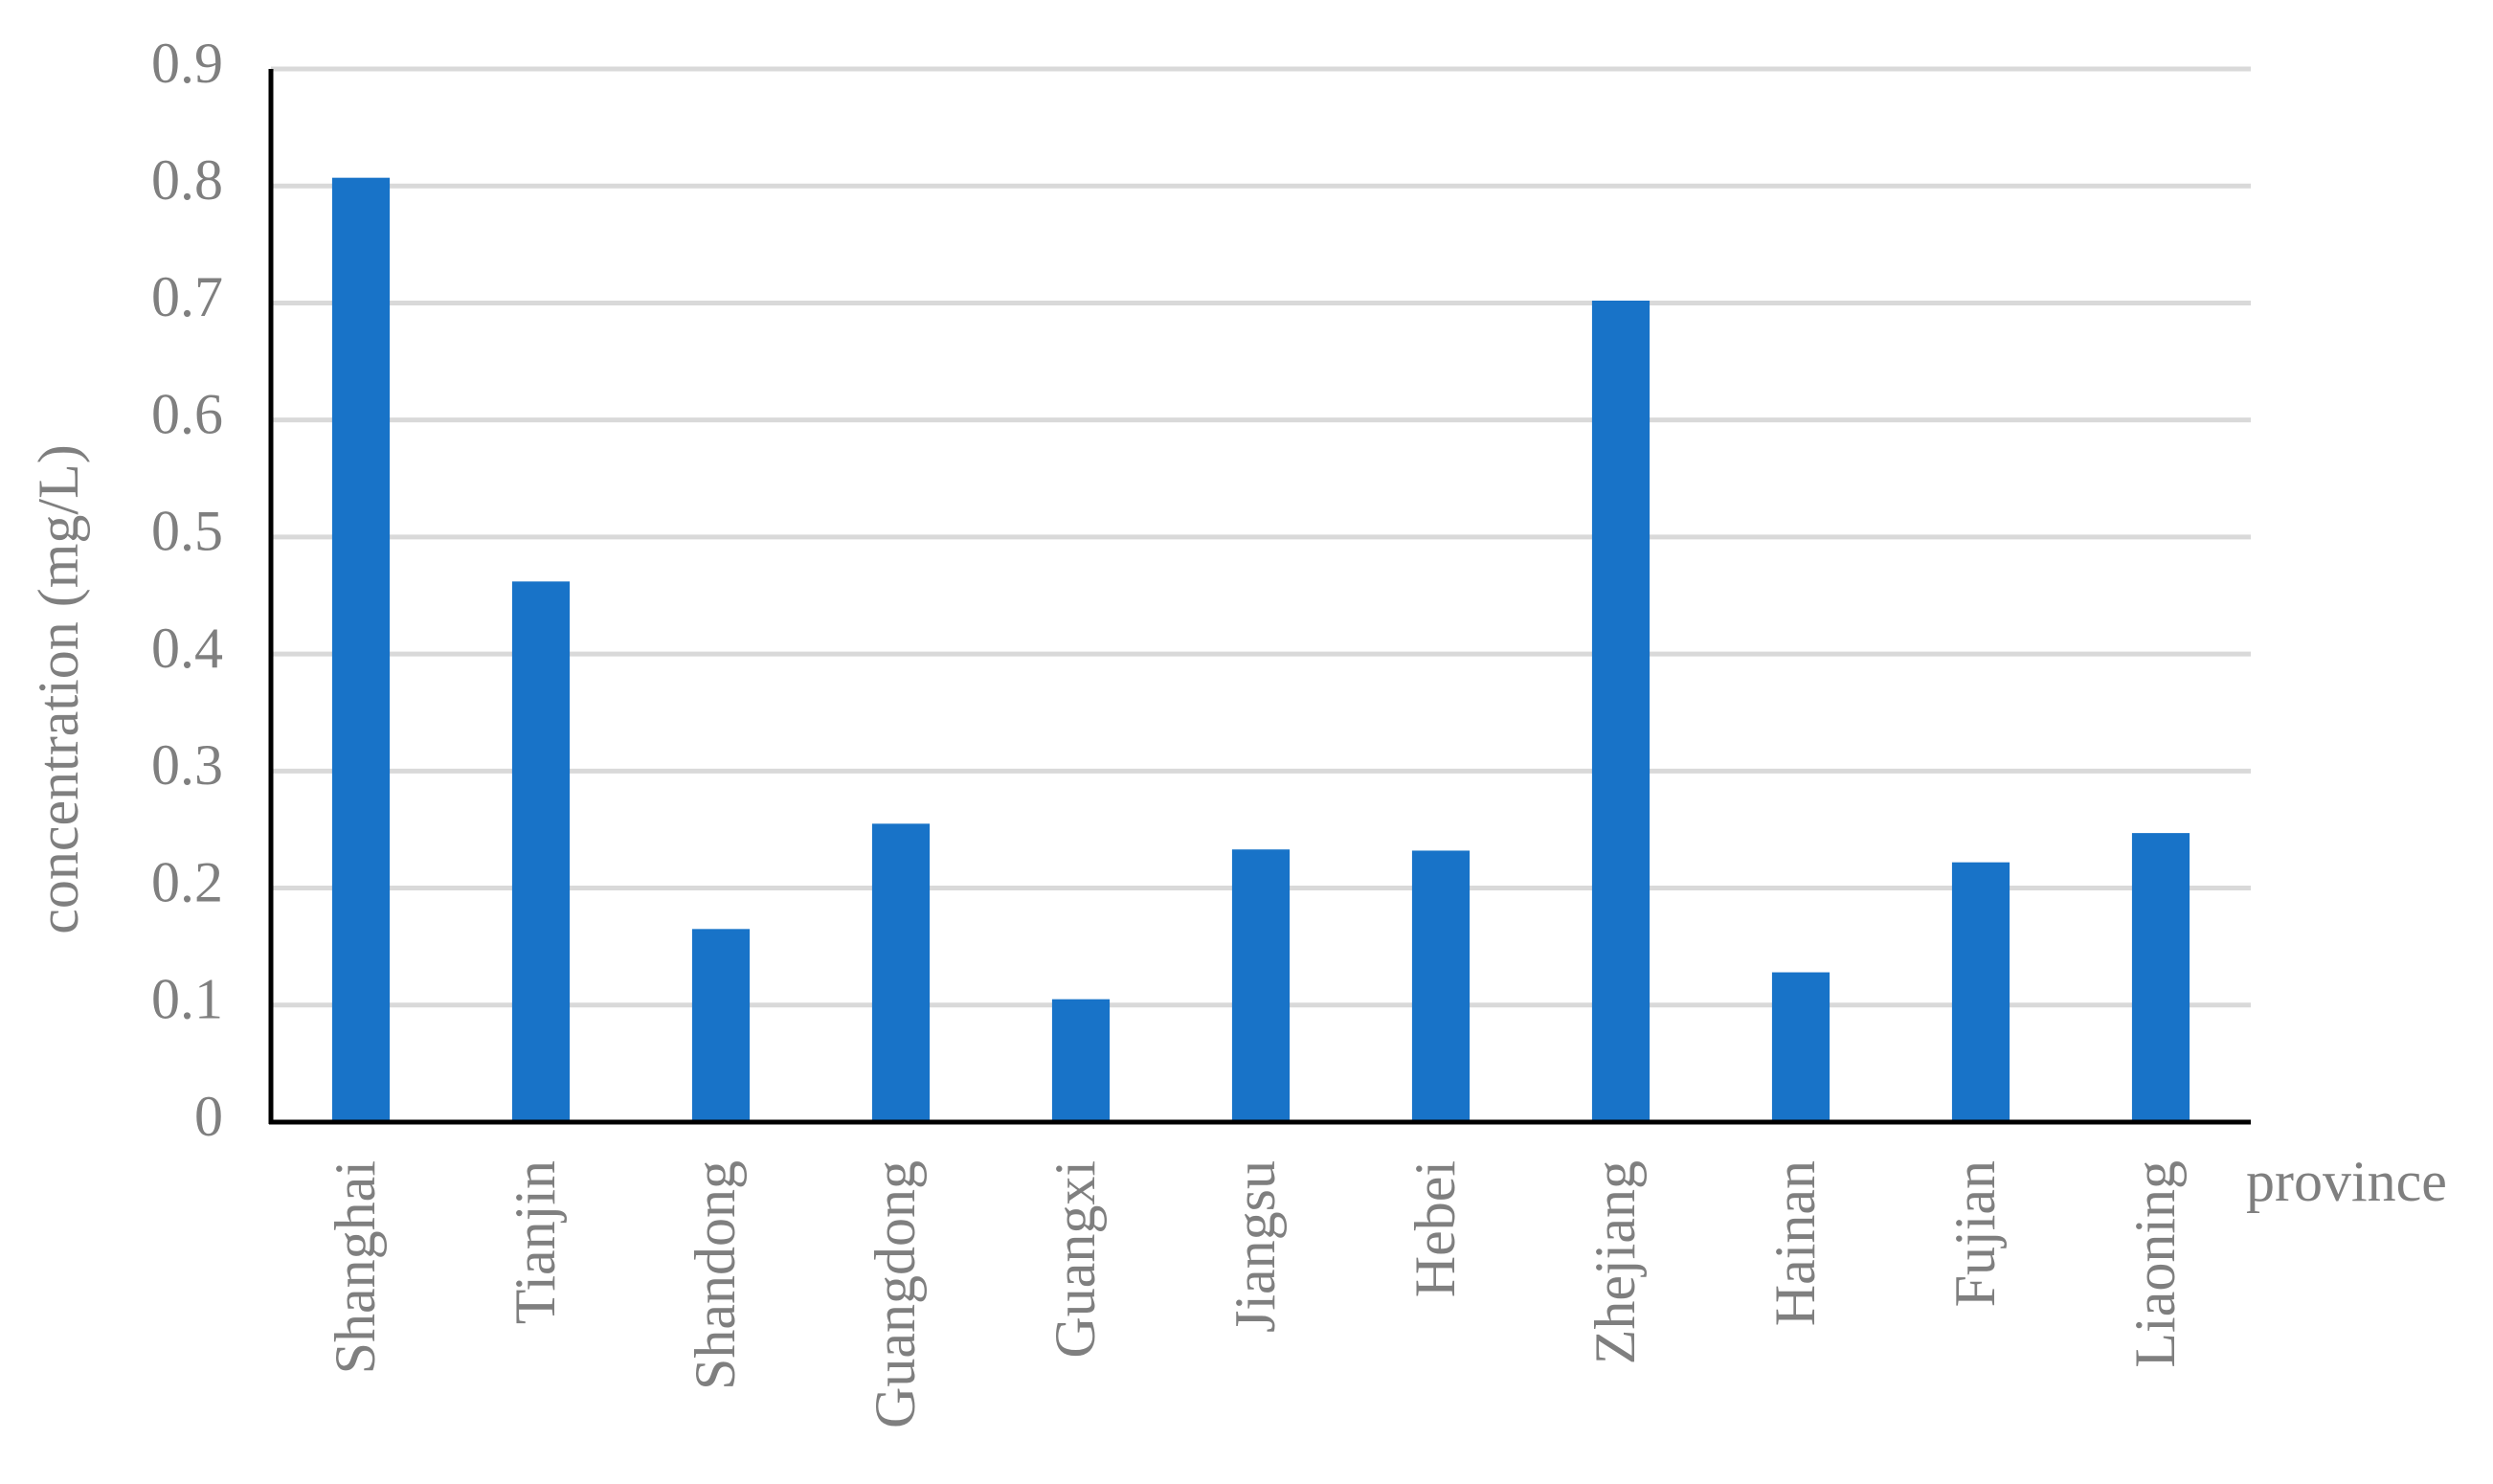 Image resolution: width=2493 pixels, height=1484 pixels. I want to click on y-axis-label: concentration (mg/L), so click(58, 688).